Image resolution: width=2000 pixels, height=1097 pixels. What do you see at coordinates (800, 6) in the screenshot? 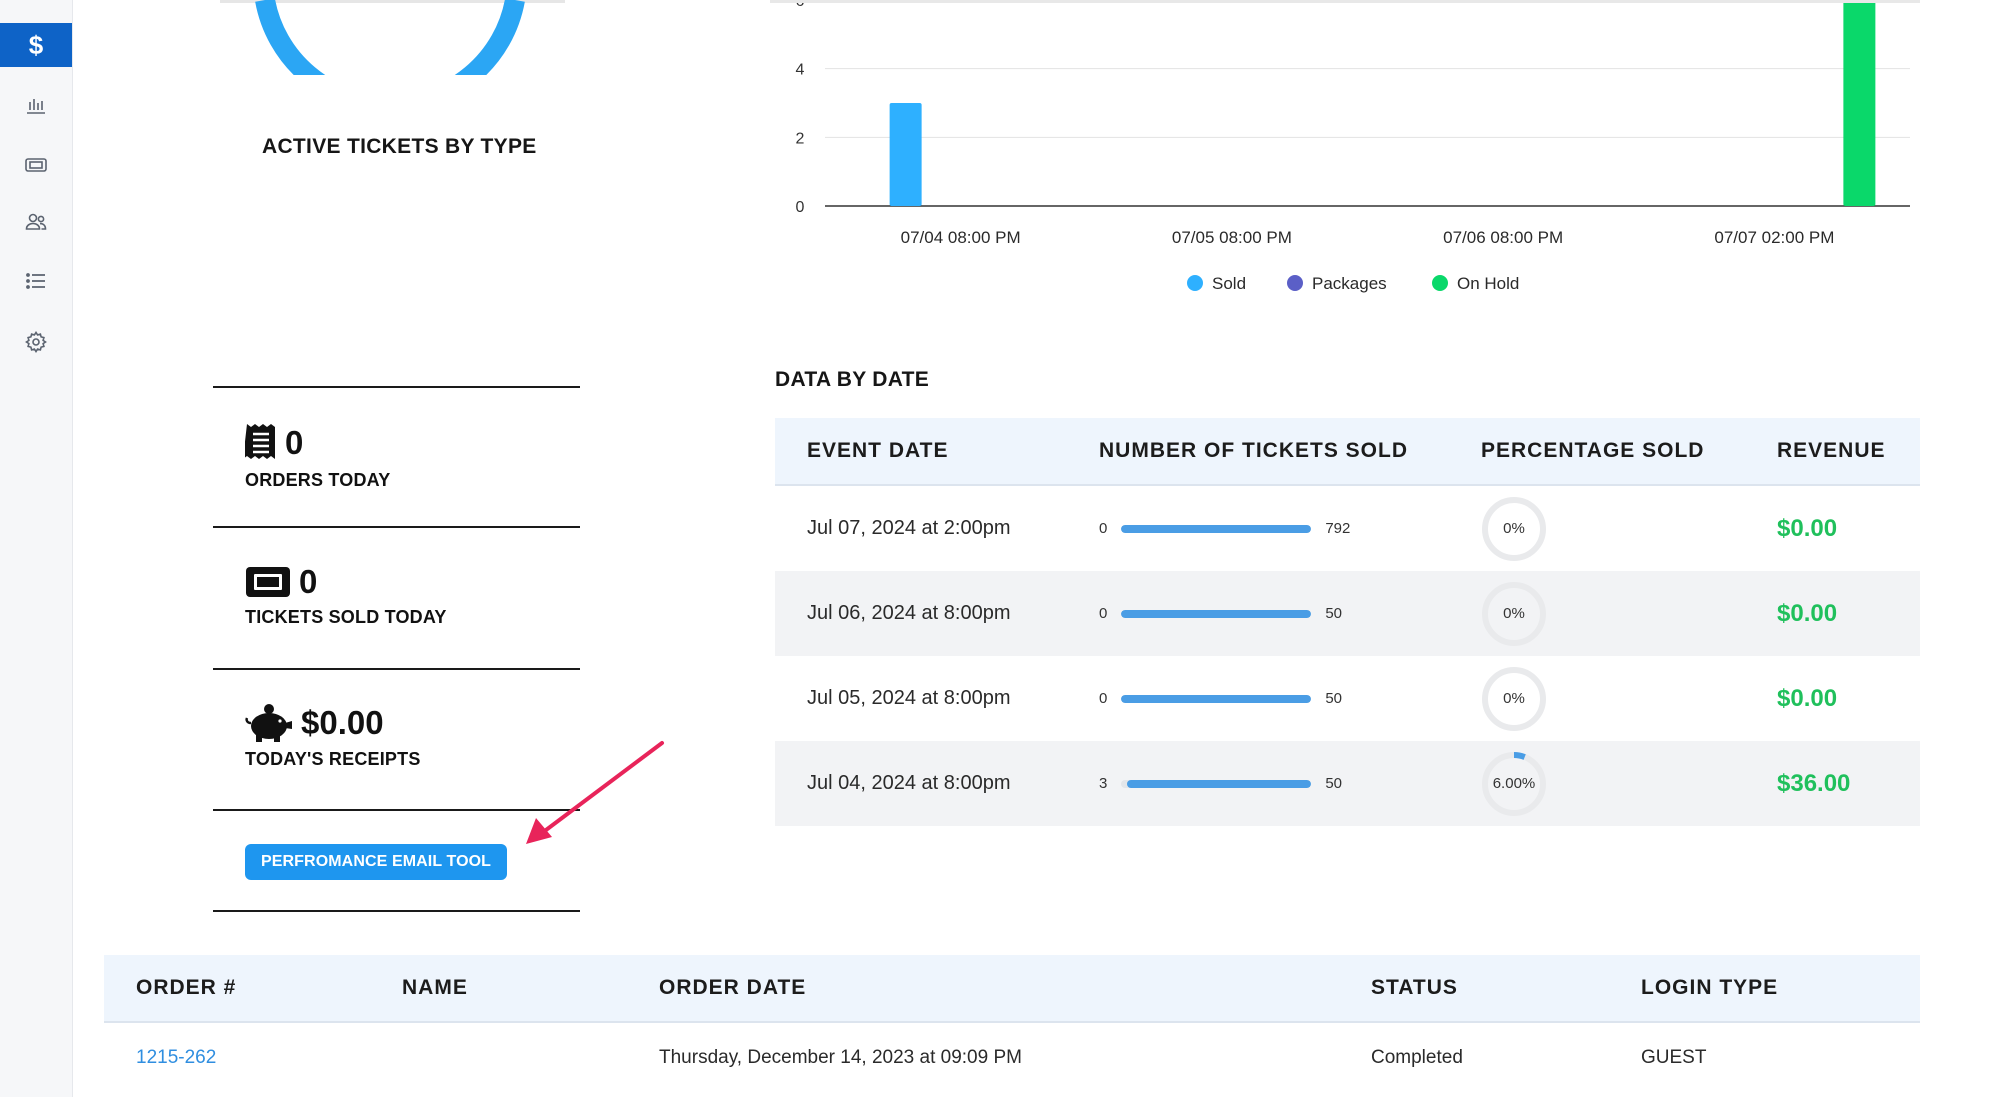
I see `y-tick-label: 6` at bounding box center [800, 6].